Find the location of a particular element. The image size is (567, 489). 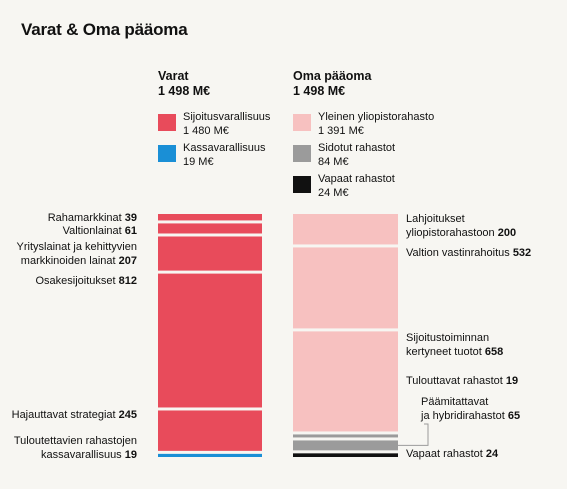

segment-label-vapaat-rahastot: Vapaat rahastot 24 is located at coordinates (452, 454).